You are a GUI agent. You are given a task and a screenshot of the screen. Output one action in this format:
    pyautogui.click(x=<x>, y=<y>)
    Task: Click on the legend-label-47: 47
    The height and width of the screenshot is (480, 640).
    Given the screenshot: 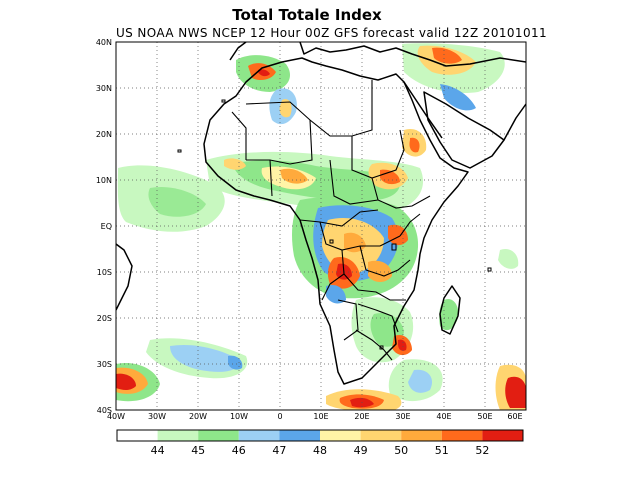 What is the action you would take?
    pyautogui.click(x=279, y=450)
    